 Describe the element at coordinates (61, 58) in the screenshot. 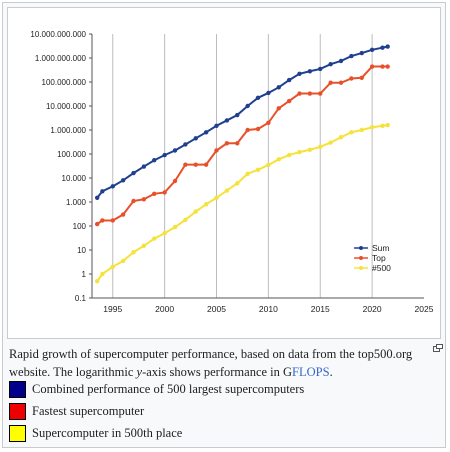

I see `y-tick-label: 1.000.000.000` at that location.